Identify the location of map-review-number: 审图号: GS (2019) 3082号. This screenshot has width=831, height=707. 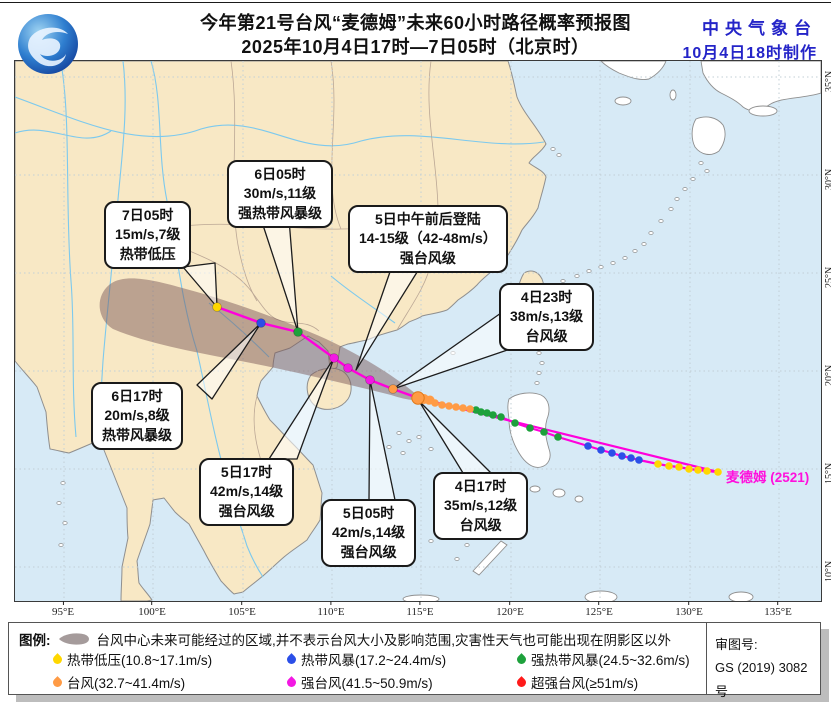
(767, 668).